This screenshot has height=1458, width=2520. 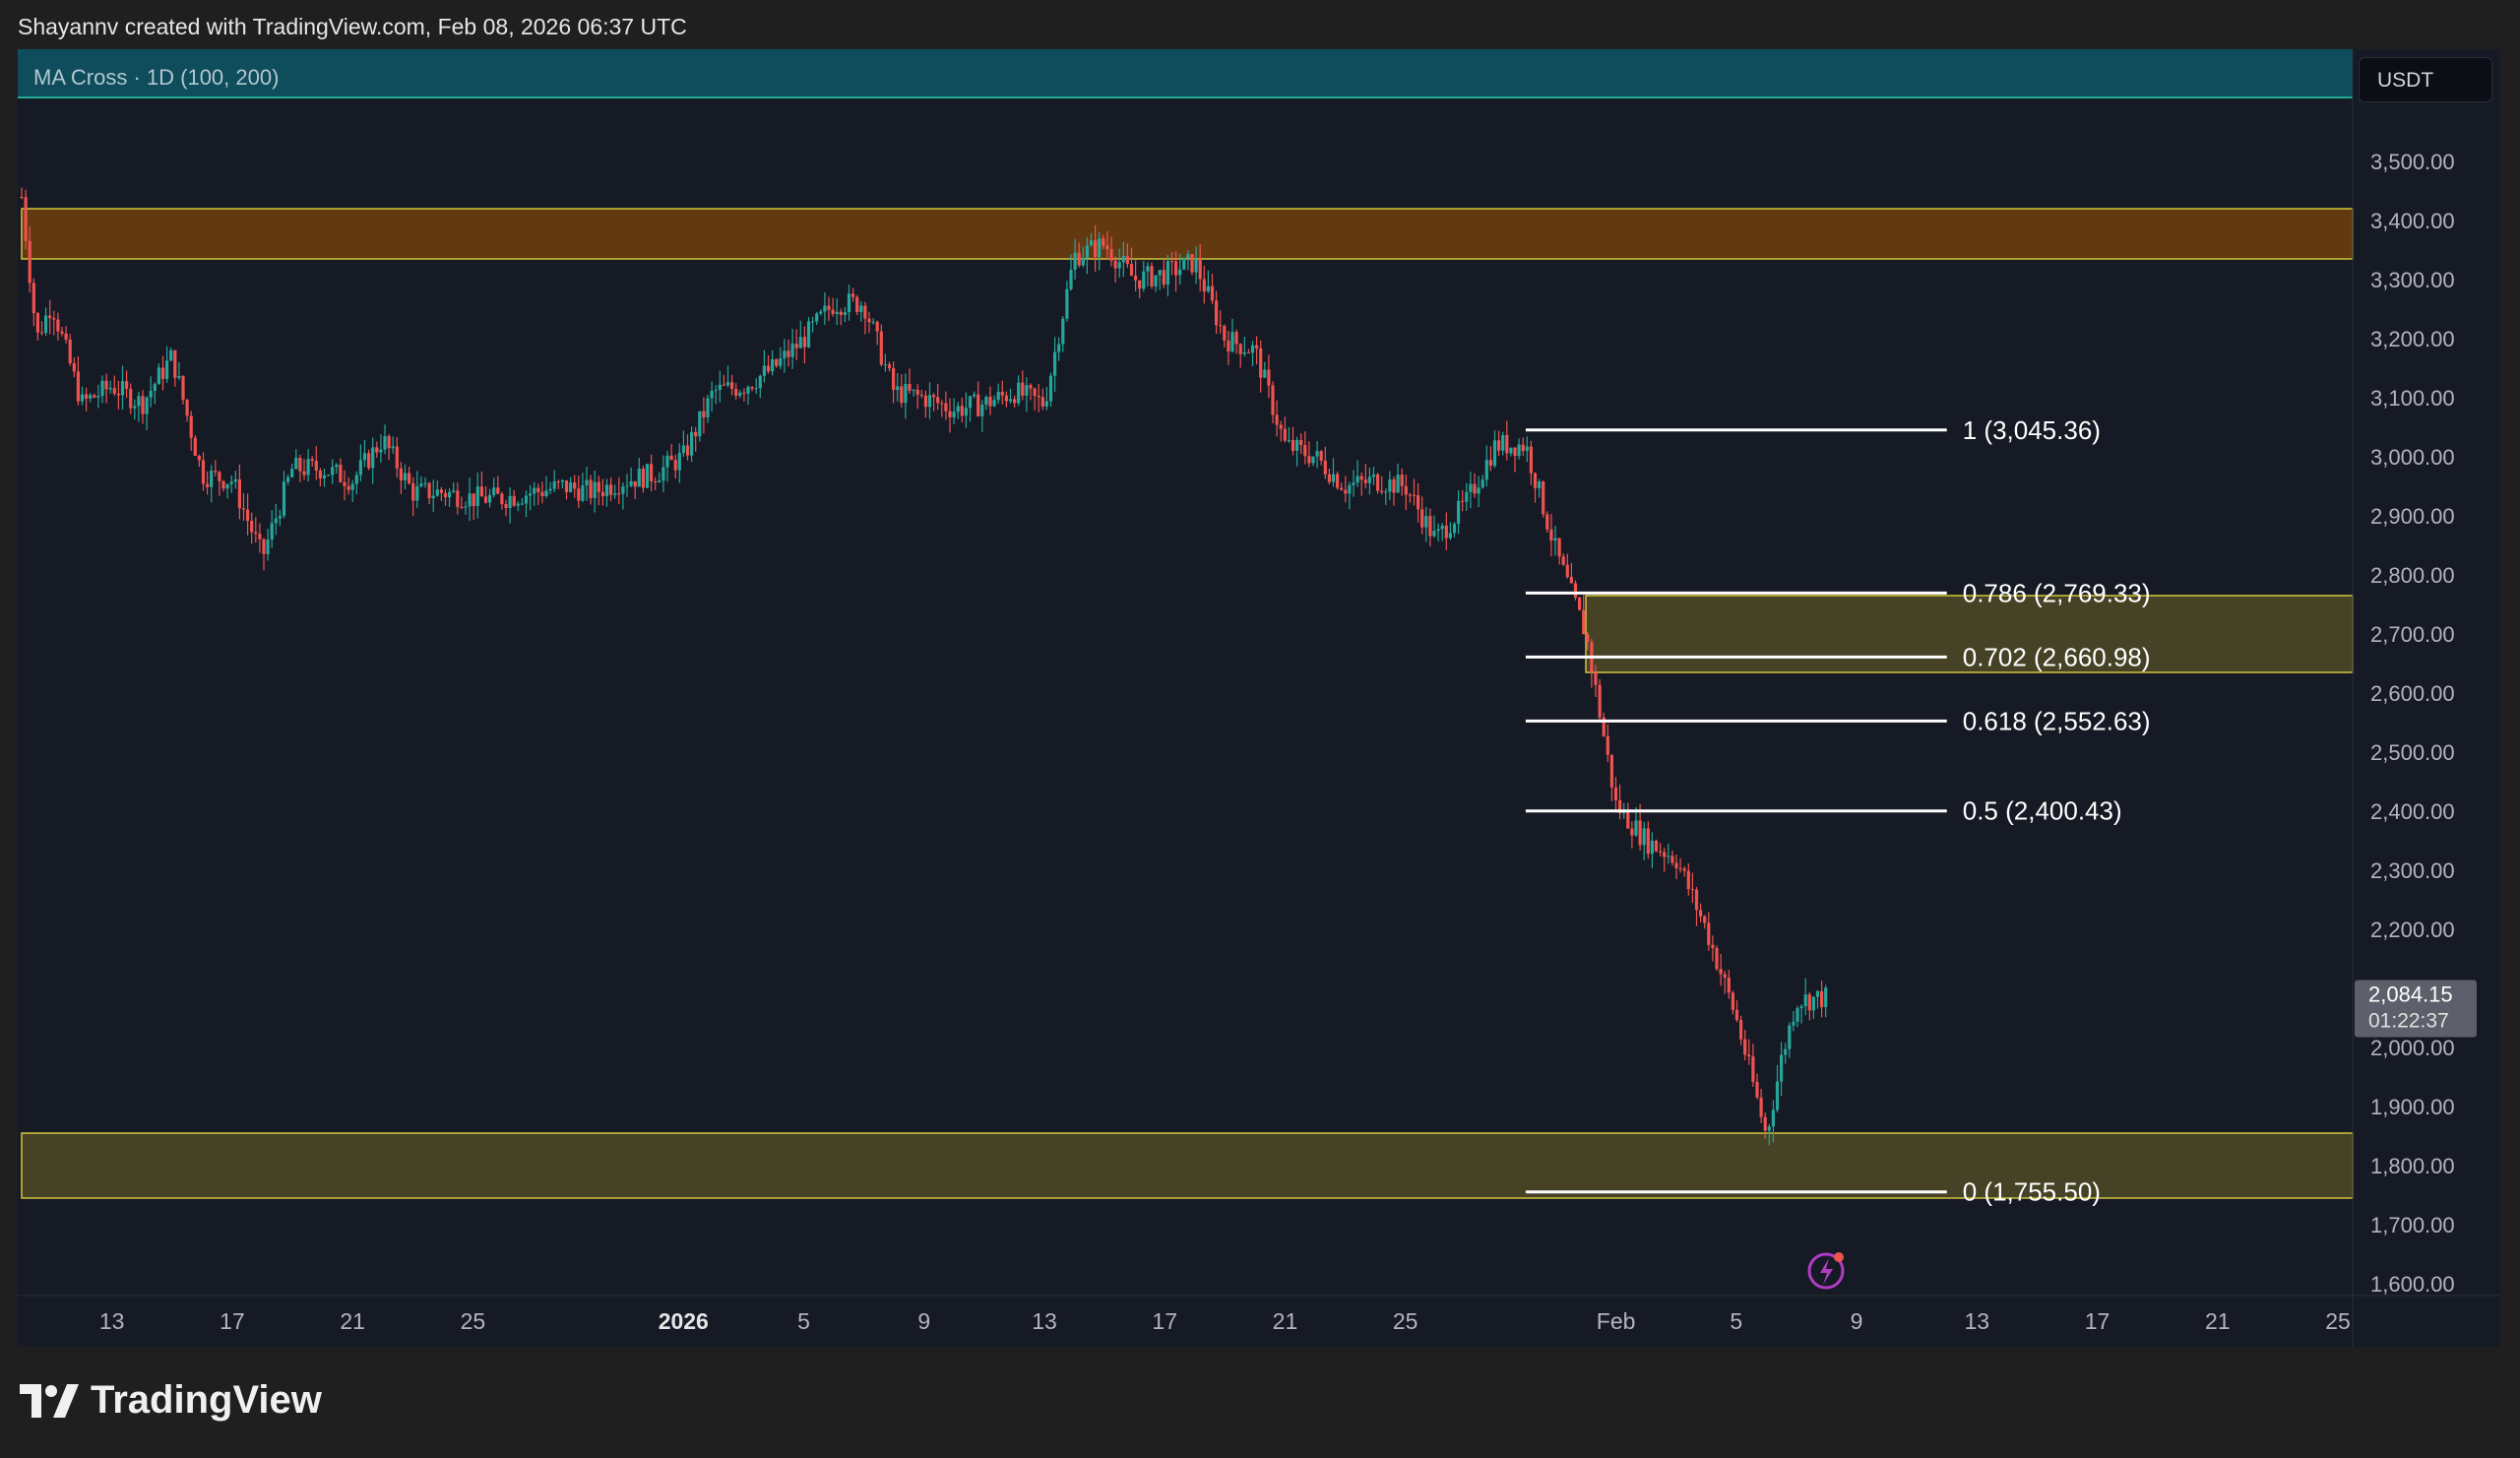 I want to click on zone-demand, so click(x=1187, y=1165).